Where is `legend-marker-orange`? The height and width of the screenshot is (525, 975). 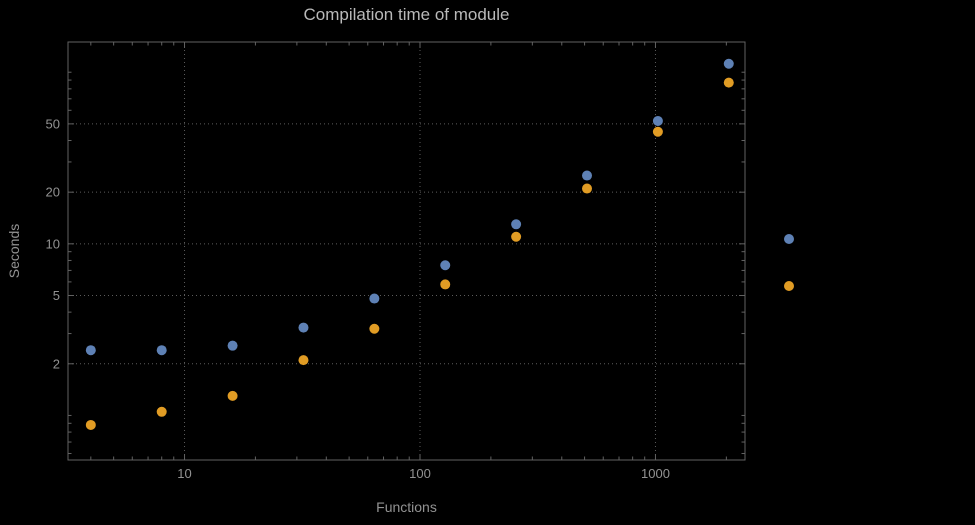
legend-marker-orange is located at coordinates (789, 286).